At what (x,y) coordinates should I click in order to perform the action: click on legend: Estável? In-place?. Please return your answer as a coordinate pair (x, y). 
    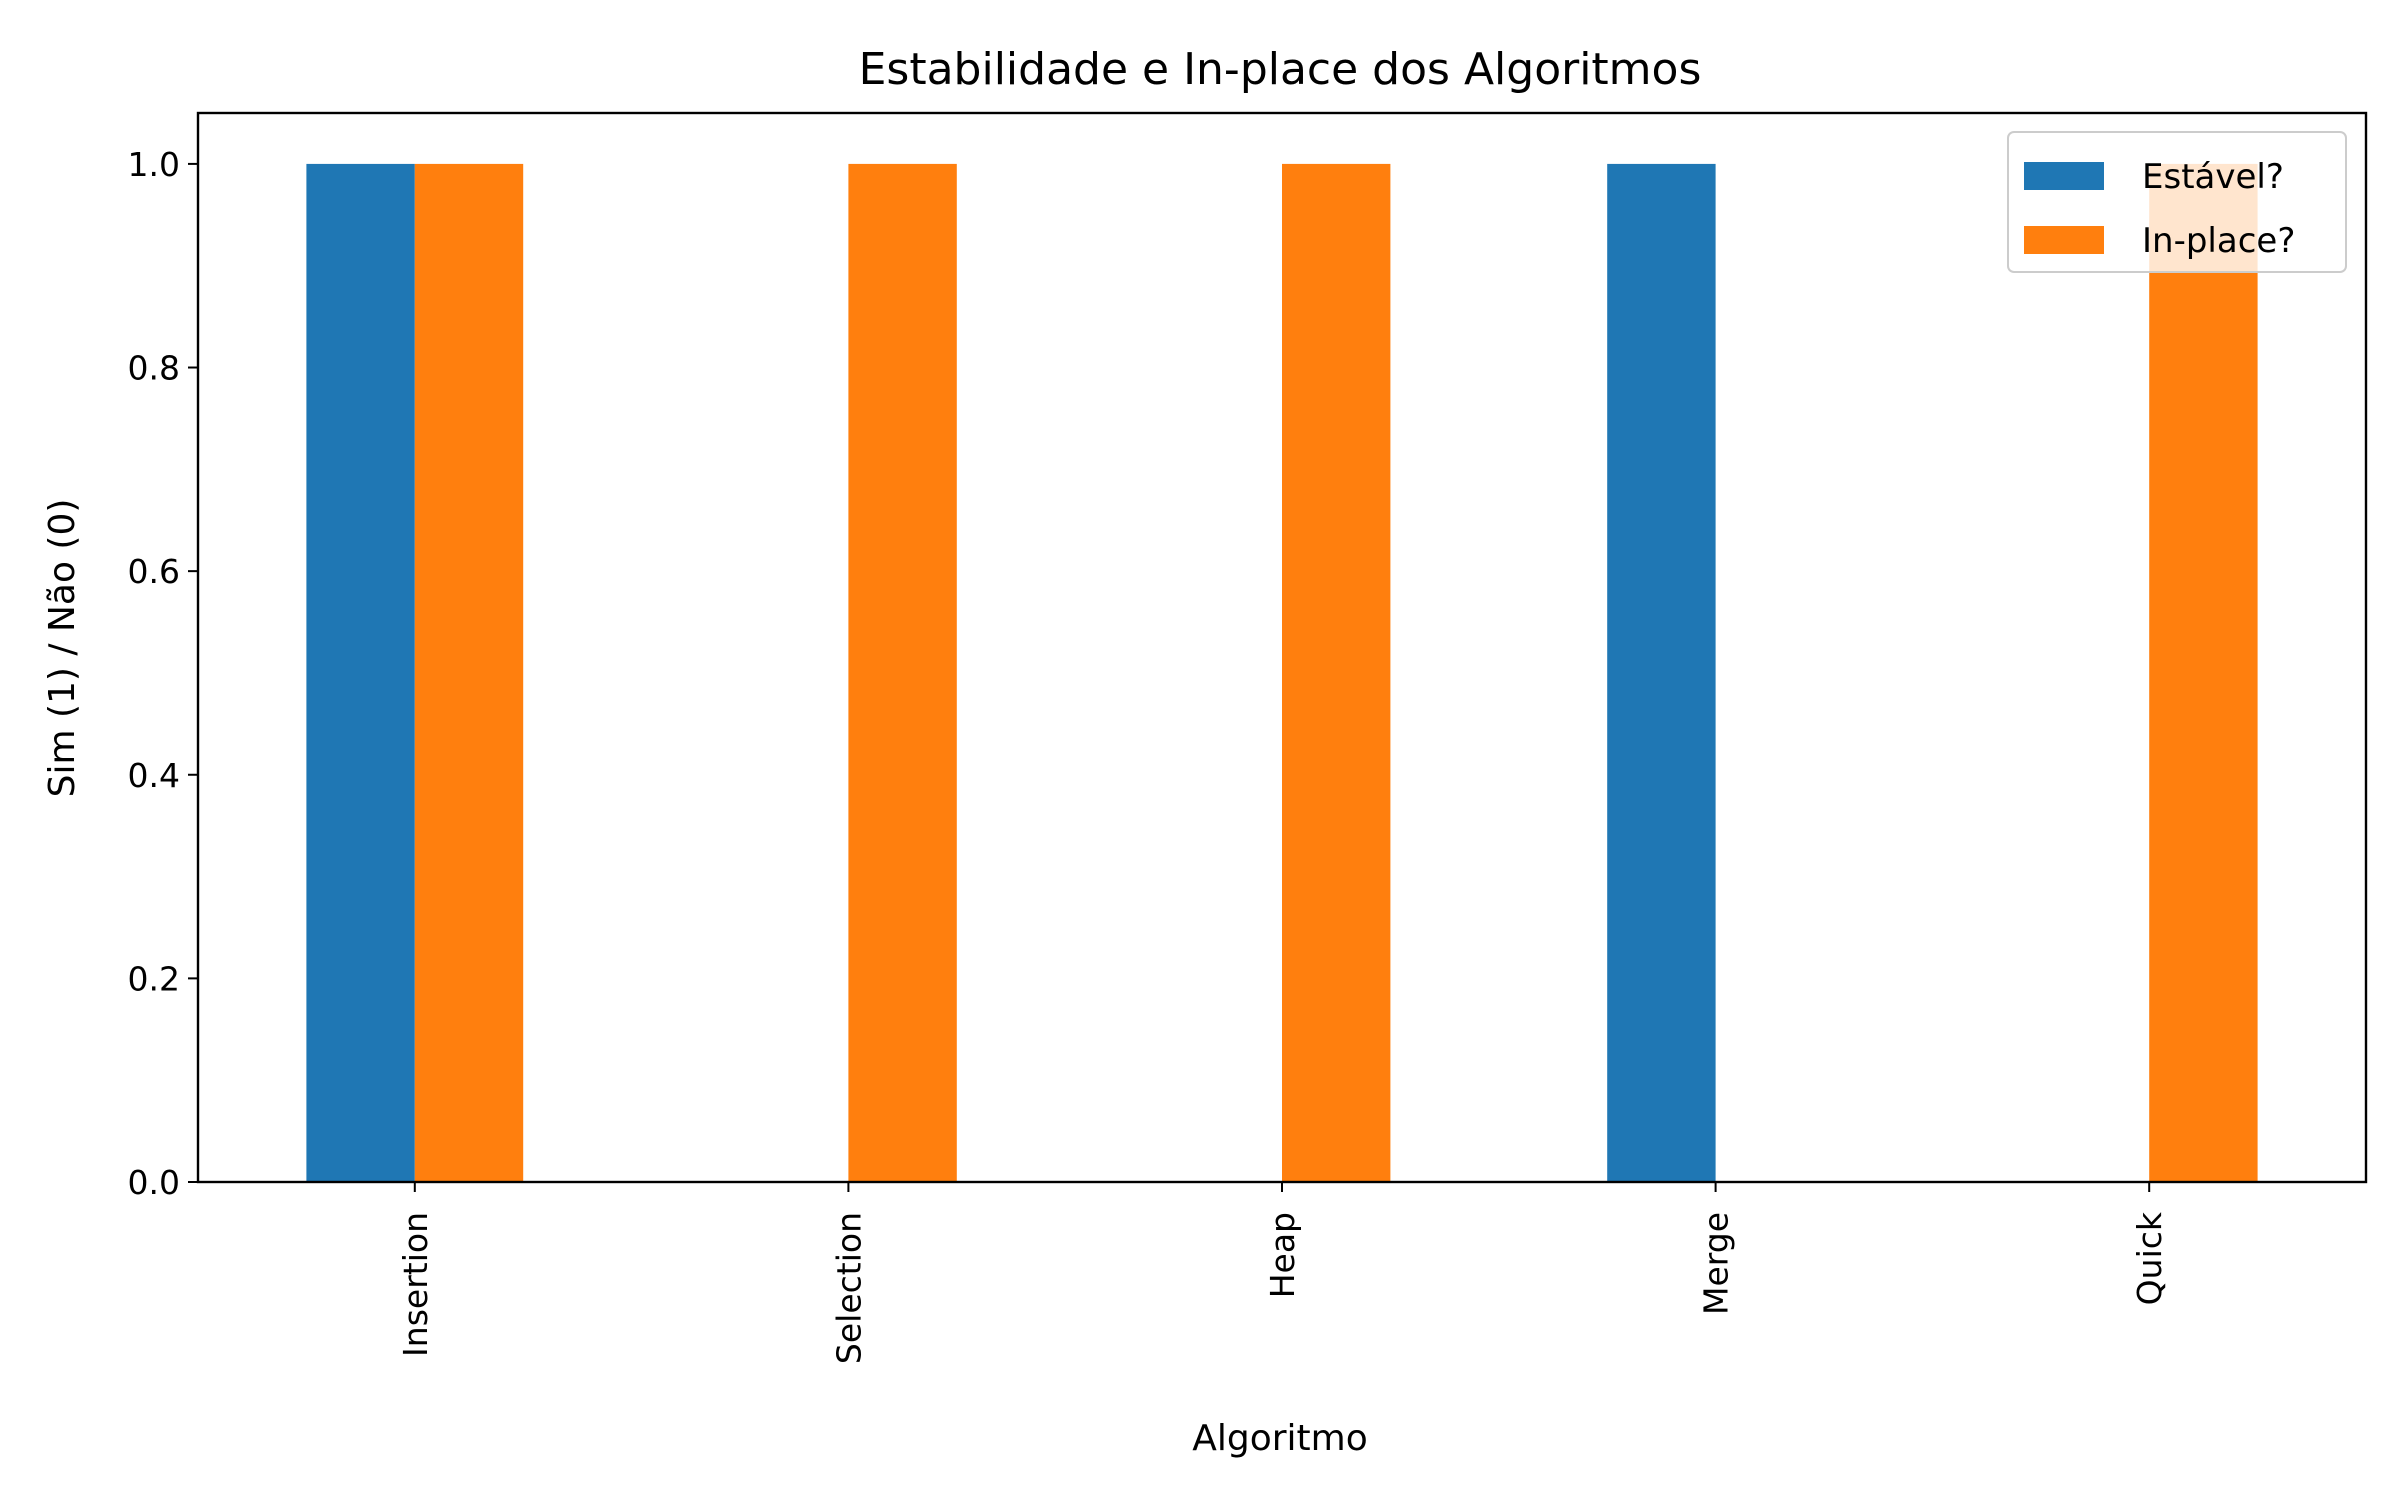
    Looking at the image, I should click on (2177, 202).